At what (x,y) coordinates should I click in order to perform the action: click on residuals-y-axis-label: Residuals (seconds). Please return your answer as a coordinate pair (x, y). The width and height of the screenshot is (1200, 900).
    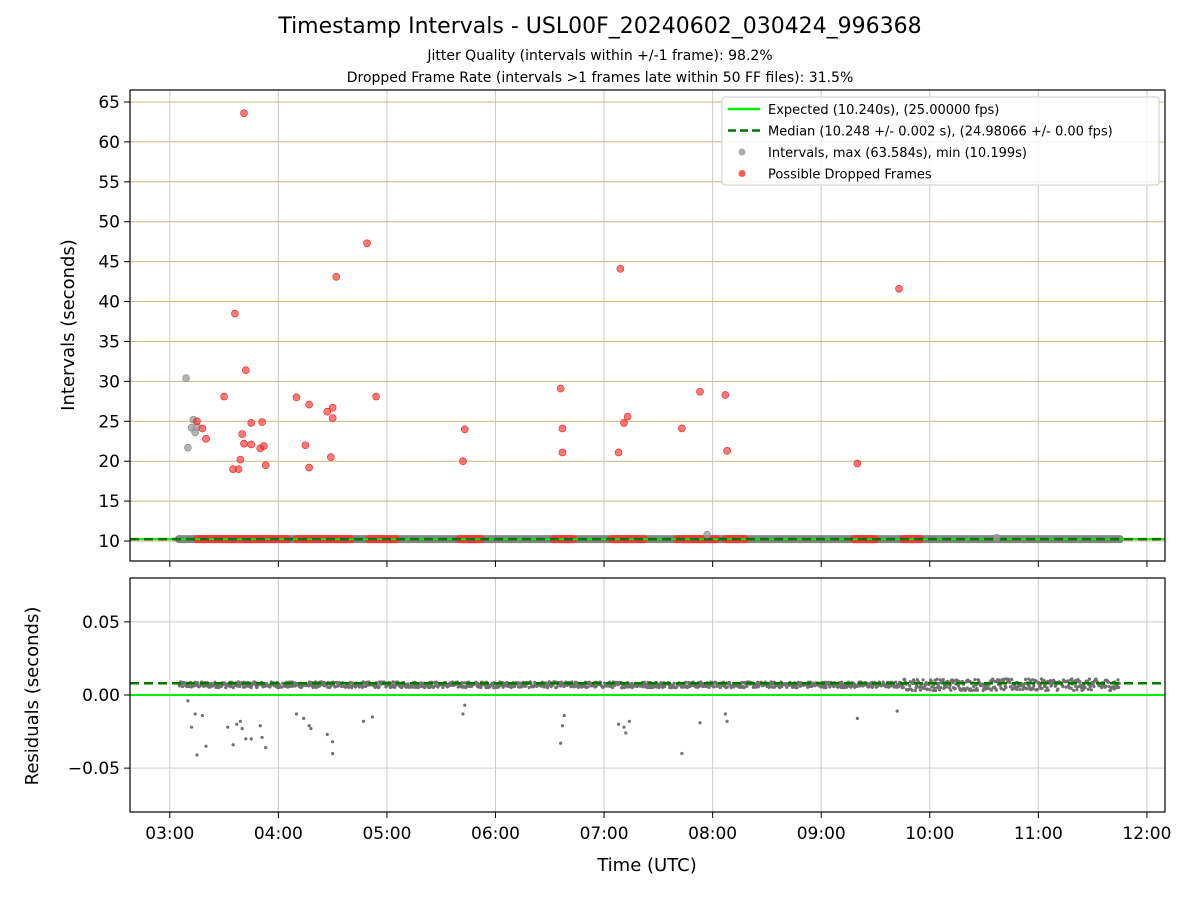
    Looking at the image, I should click on (32, 696).